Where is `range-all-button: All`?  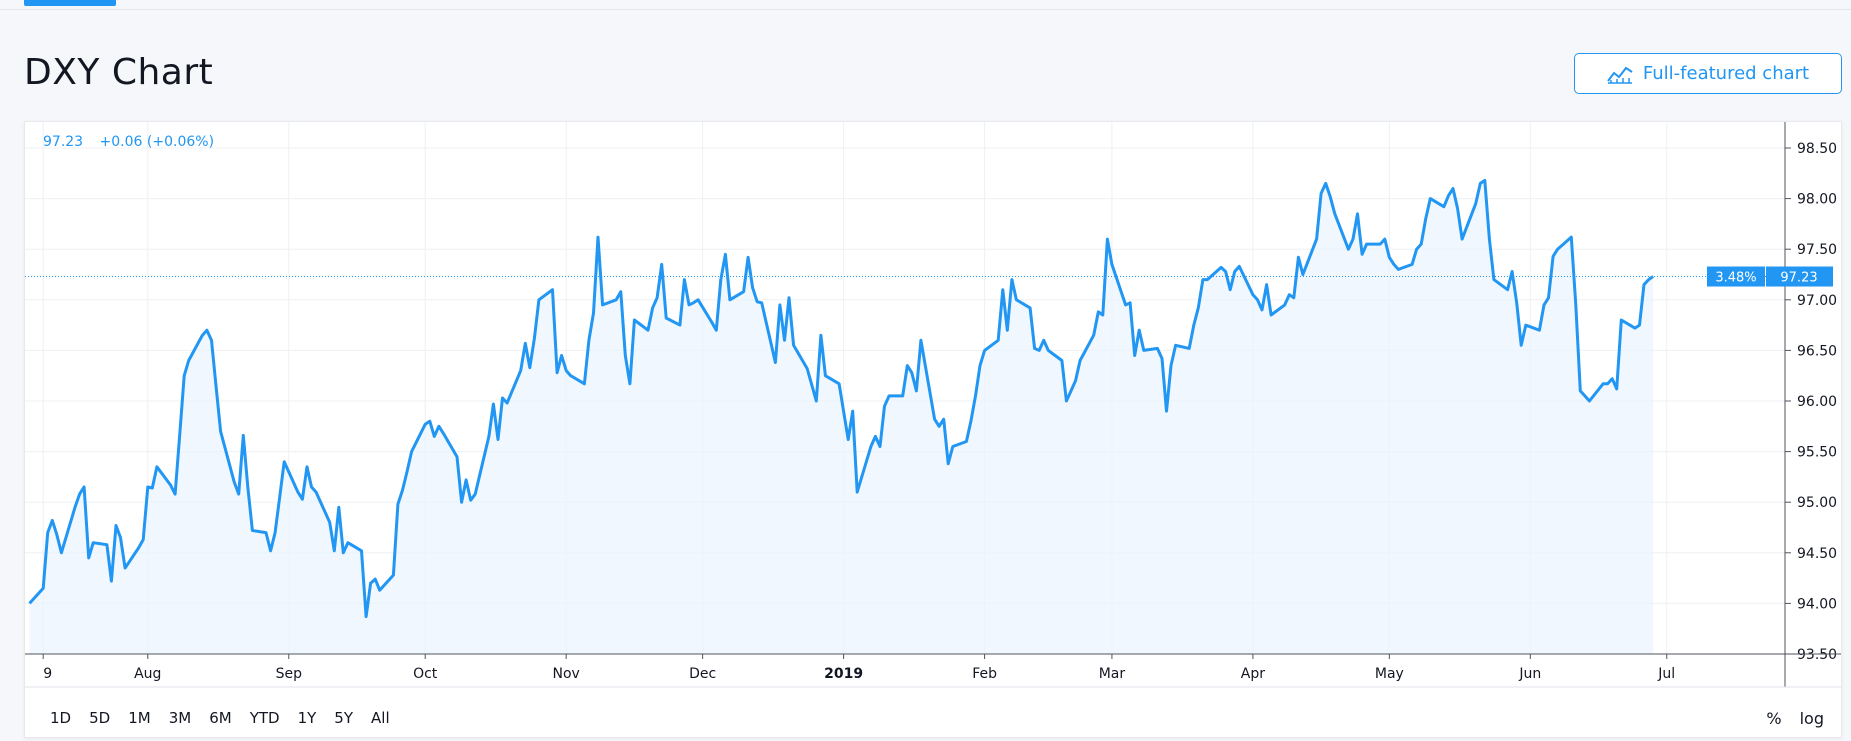 range-all-button: All is located at coordinates (380, 718).